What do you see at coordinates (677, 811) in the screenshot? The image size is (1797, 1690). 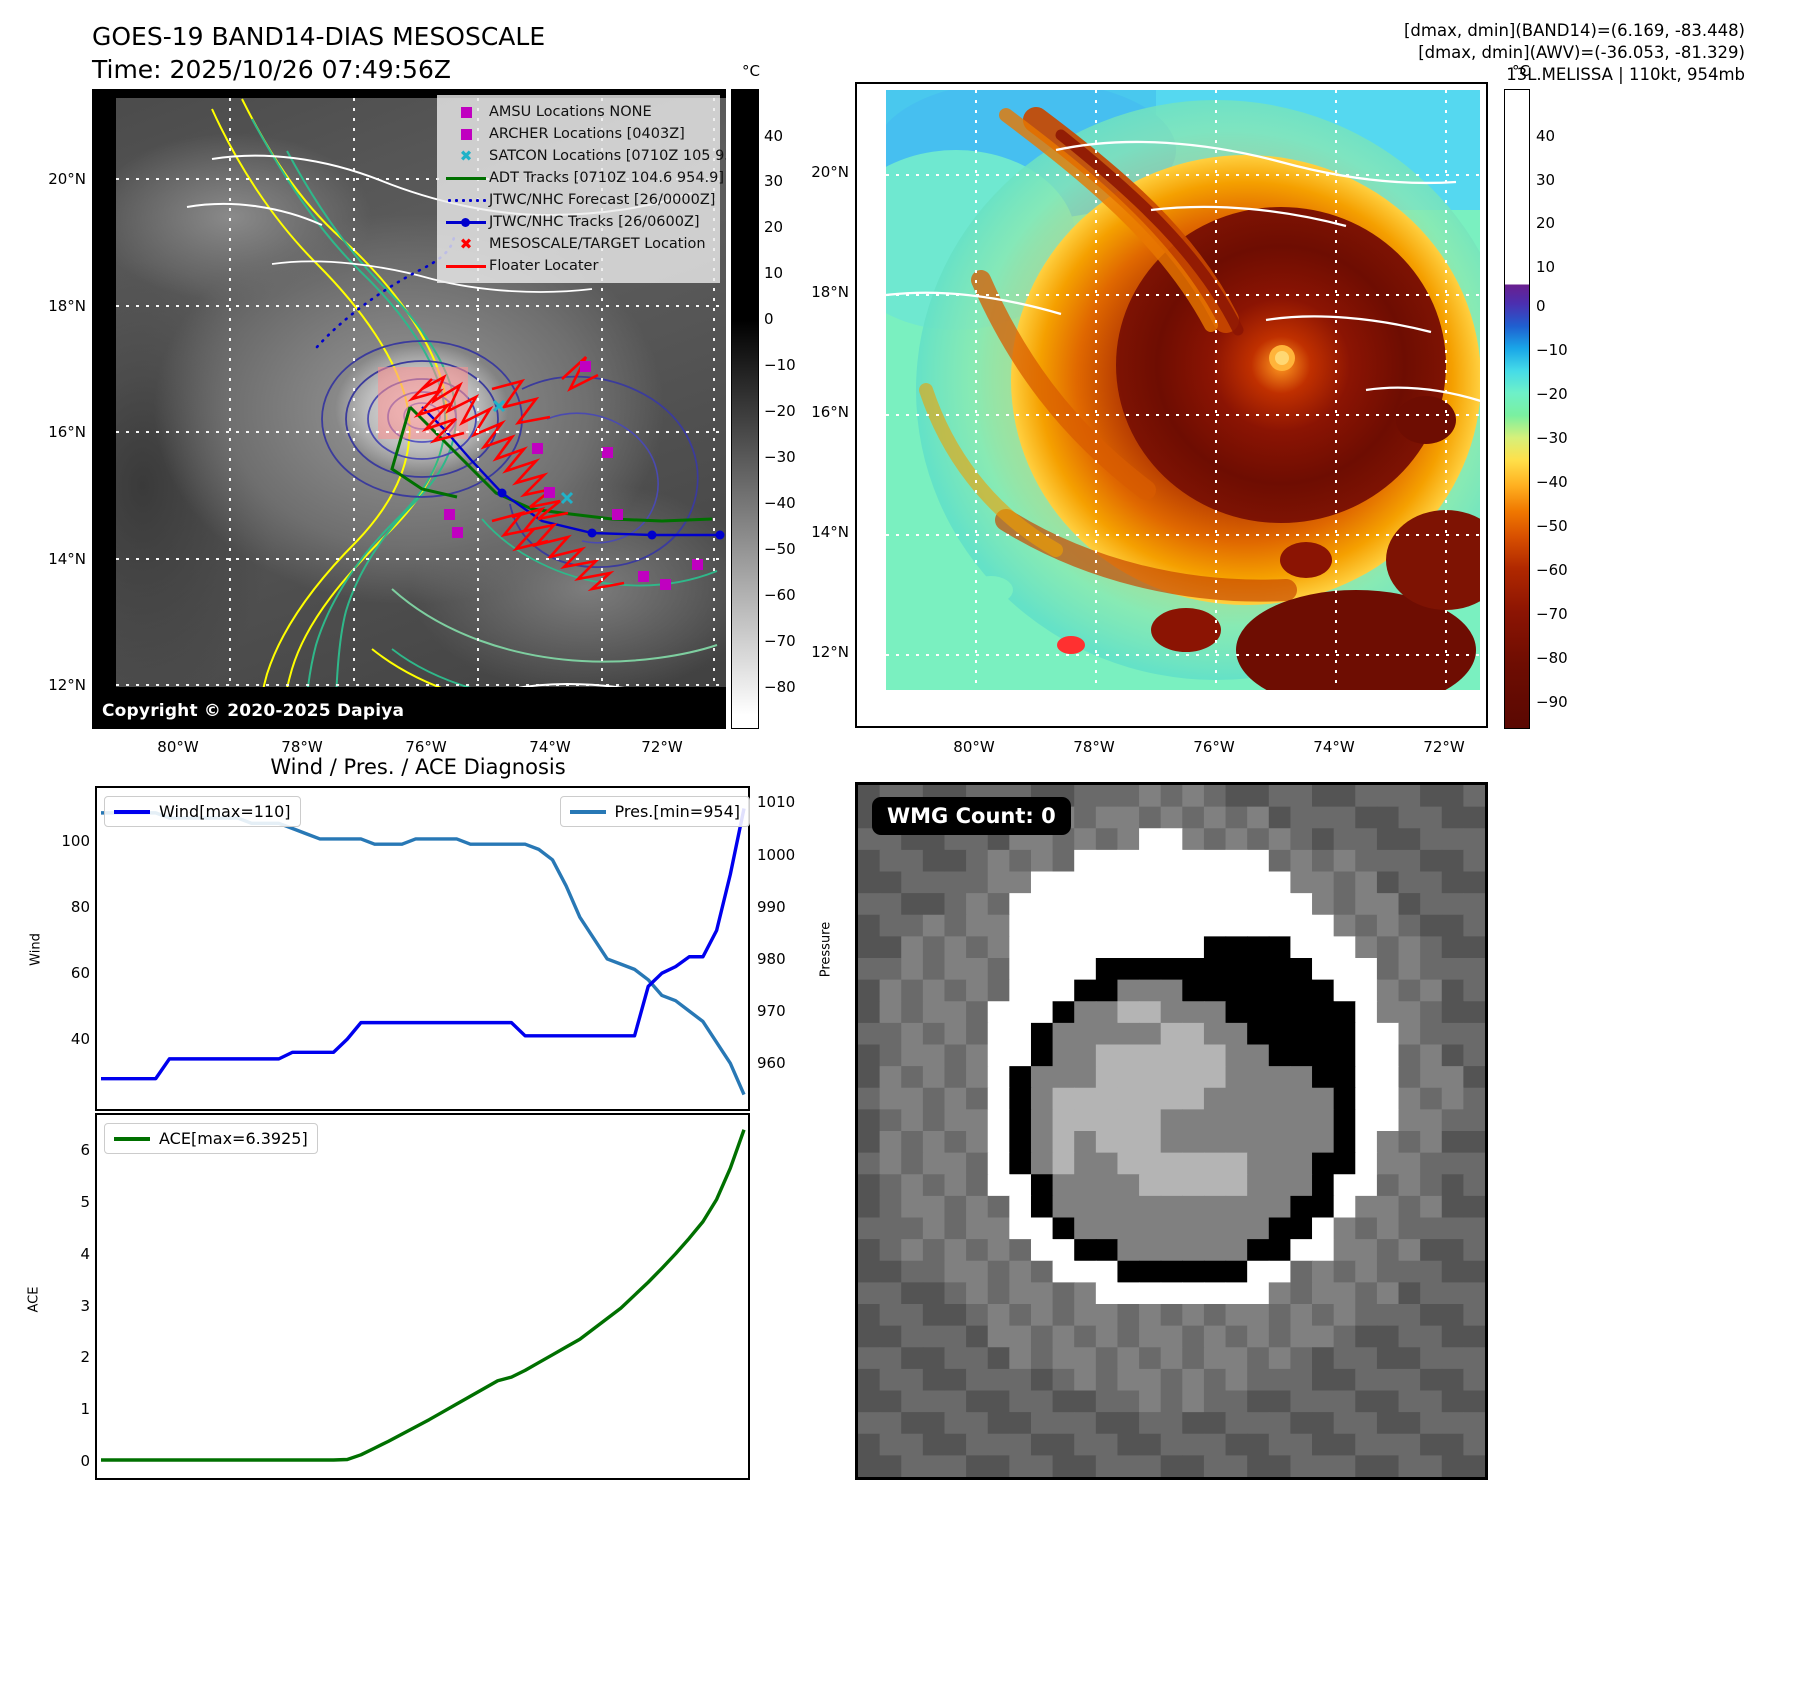 I see `pressure-legend-label: Pres.[min=954]` at bounding box center [677, 811].